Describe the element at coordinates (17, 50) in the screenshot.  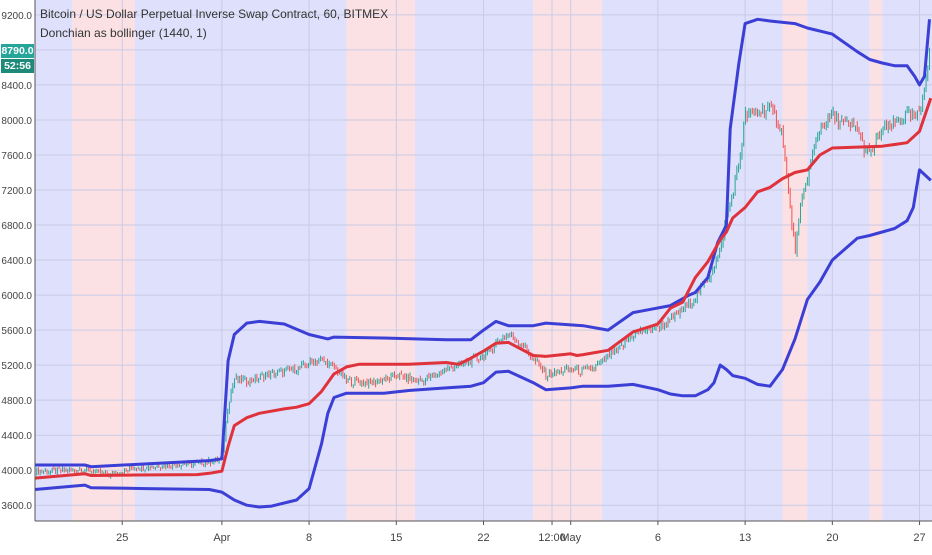
I see `last-price-tag: 8790.0` at that location.